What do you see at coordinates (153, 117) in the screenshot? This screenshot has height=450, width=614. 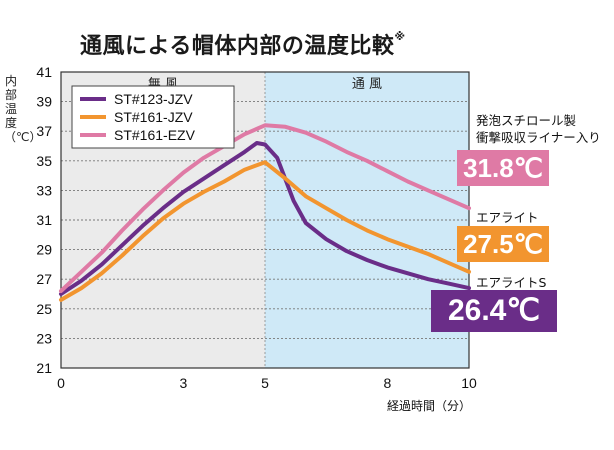 I see `legend-label-1: ST#161-JZV` at bounding box center [153, 117].